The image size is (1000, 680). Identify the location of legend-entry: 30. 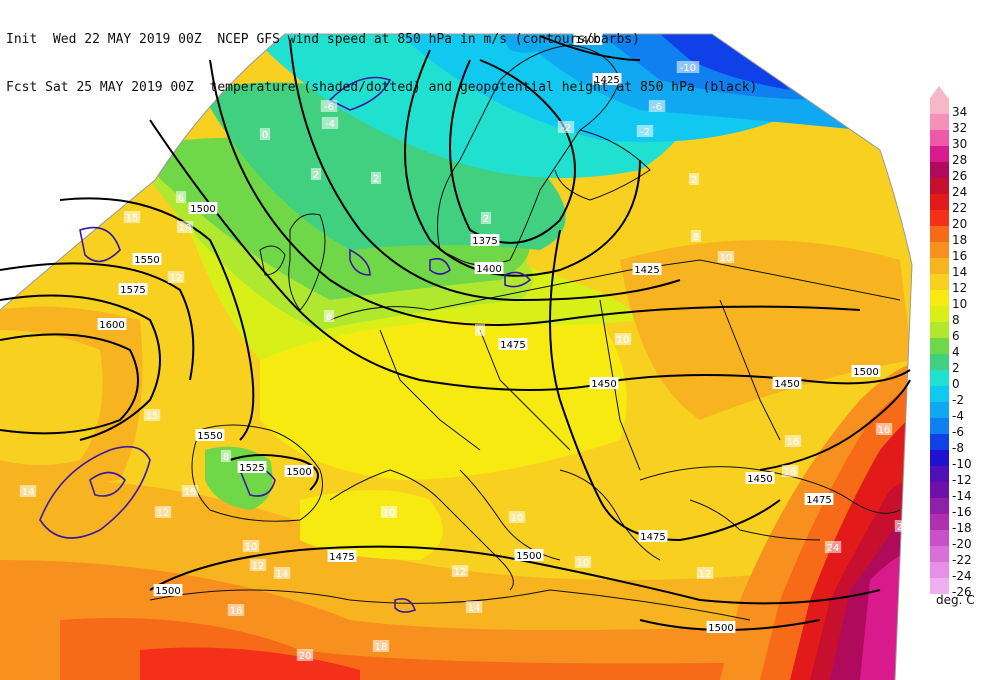
(964, 140).